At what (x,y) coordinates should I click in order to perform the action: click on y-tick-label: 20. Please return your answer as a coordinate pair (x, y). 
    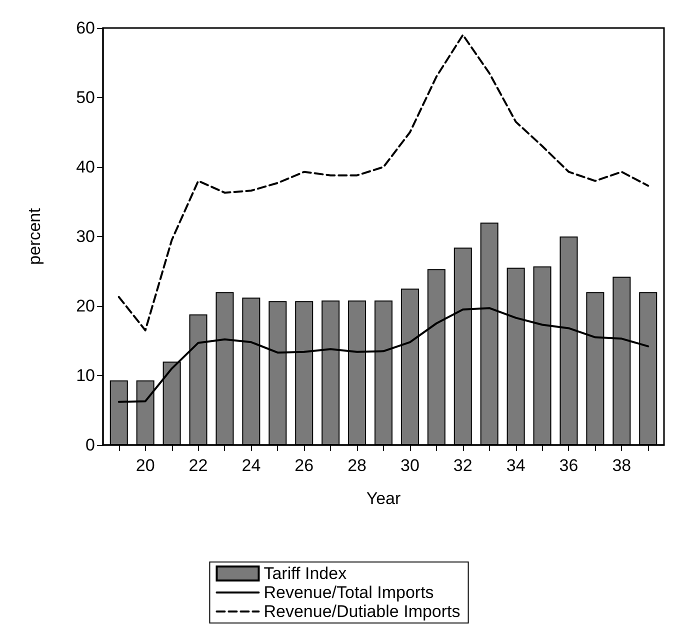
    Looking at the image, I should click on (85, 306).